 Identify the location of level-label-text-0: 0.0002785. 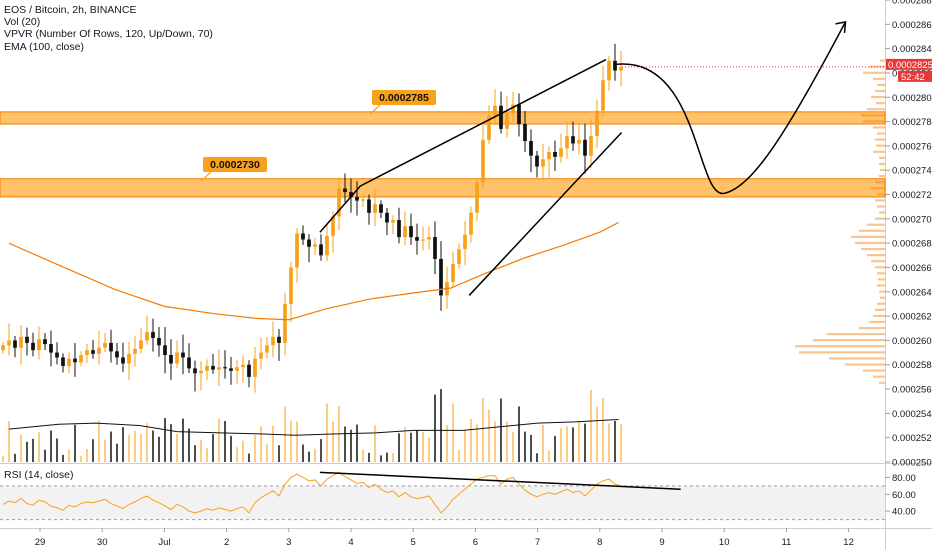
(404, 98).